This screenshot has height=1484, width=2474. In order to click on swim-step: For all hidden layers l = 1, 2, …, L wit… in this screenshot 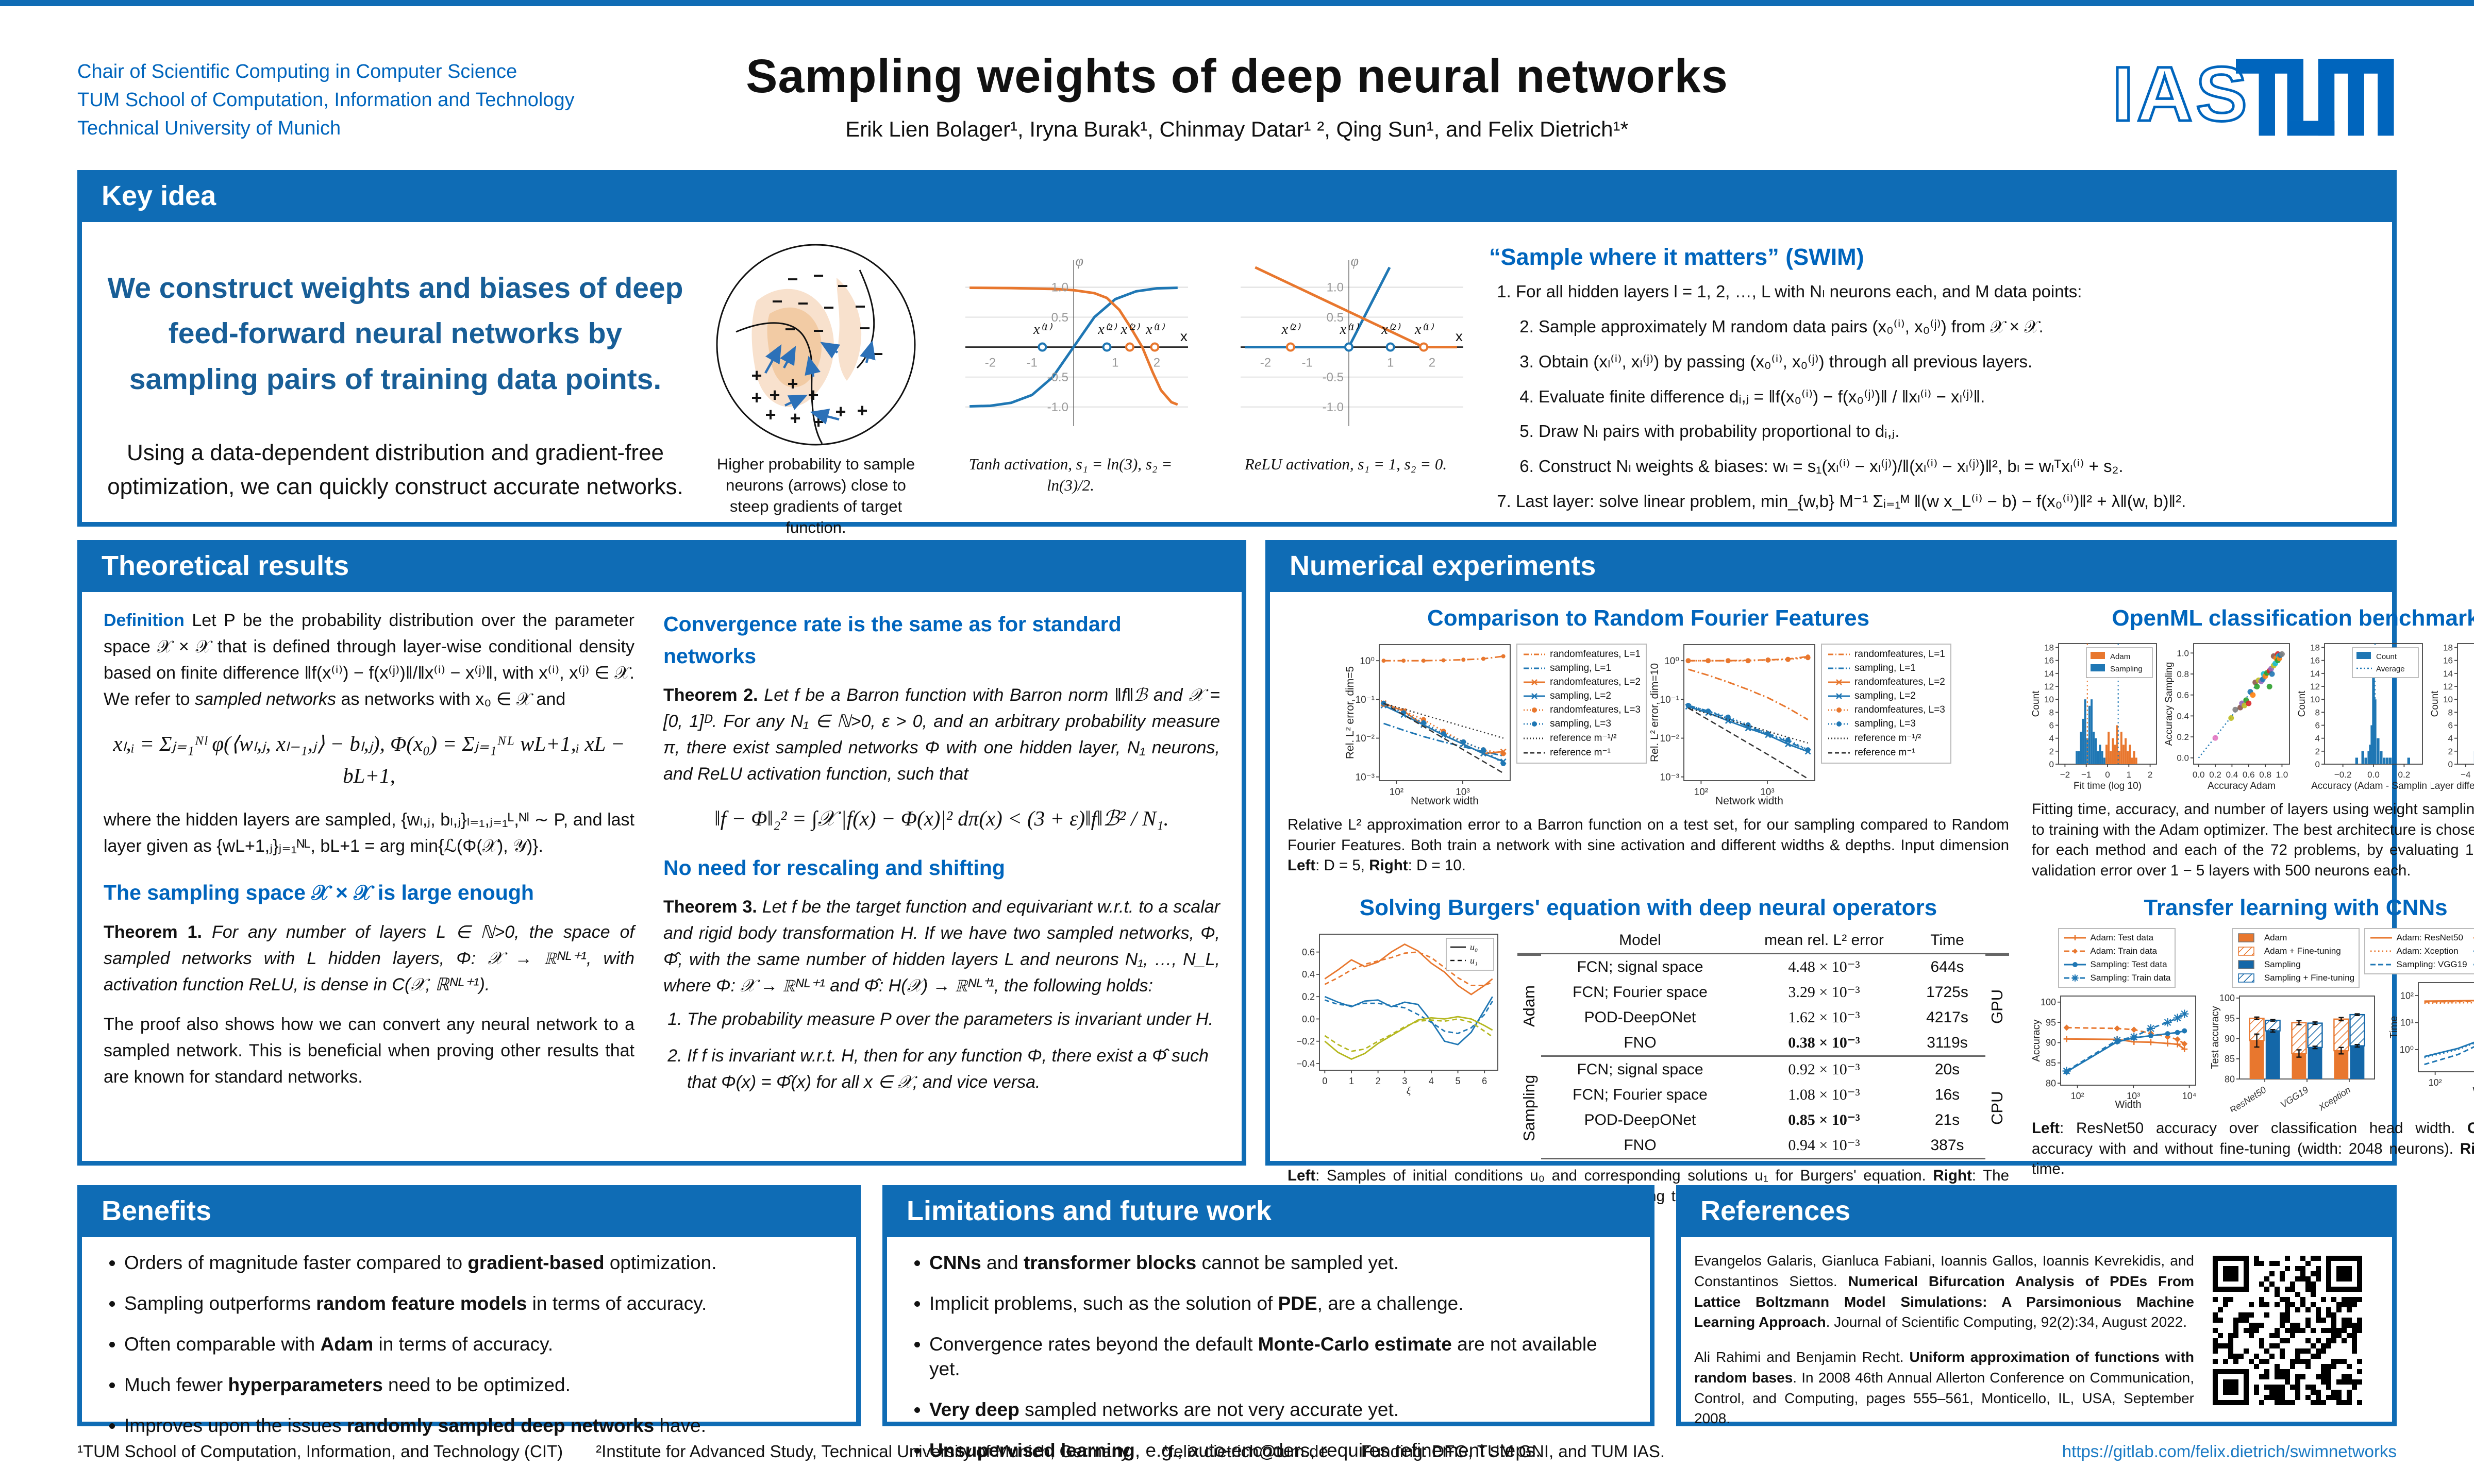, I will do `click(1941, 292)`.